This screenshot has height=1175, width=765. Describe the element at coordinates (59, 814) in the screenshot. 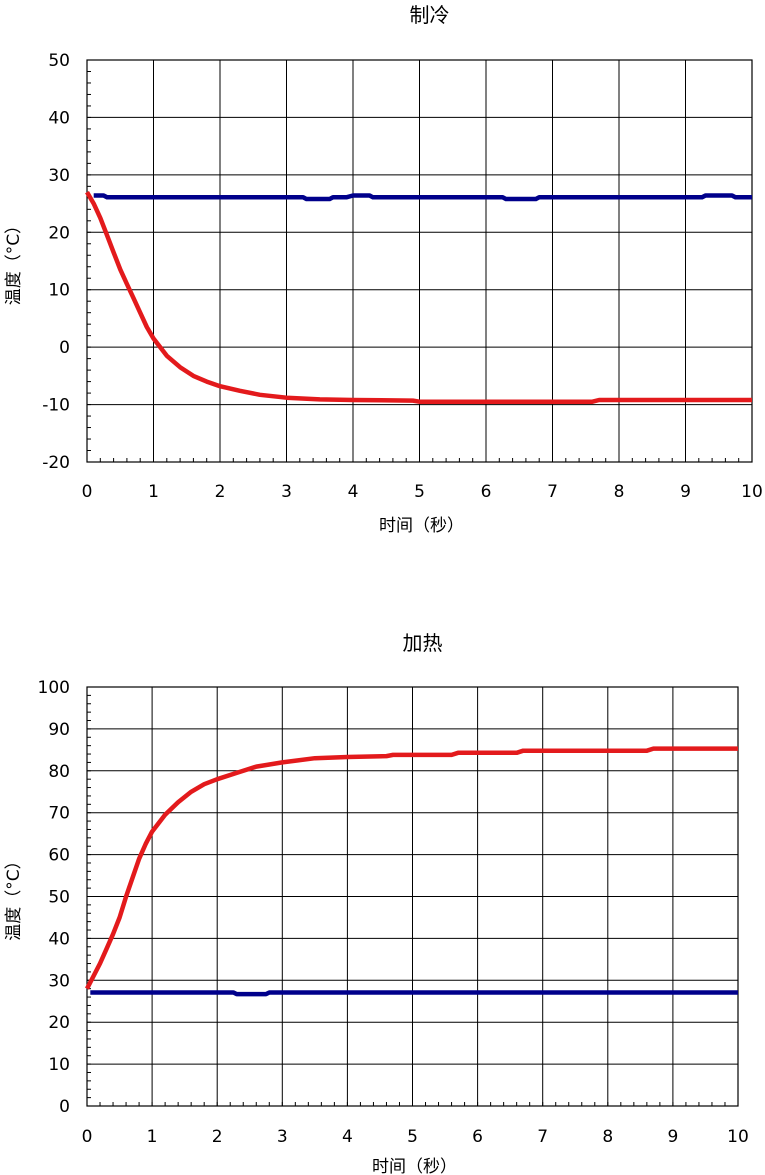

I see `y-tick-label: 70` at that location.